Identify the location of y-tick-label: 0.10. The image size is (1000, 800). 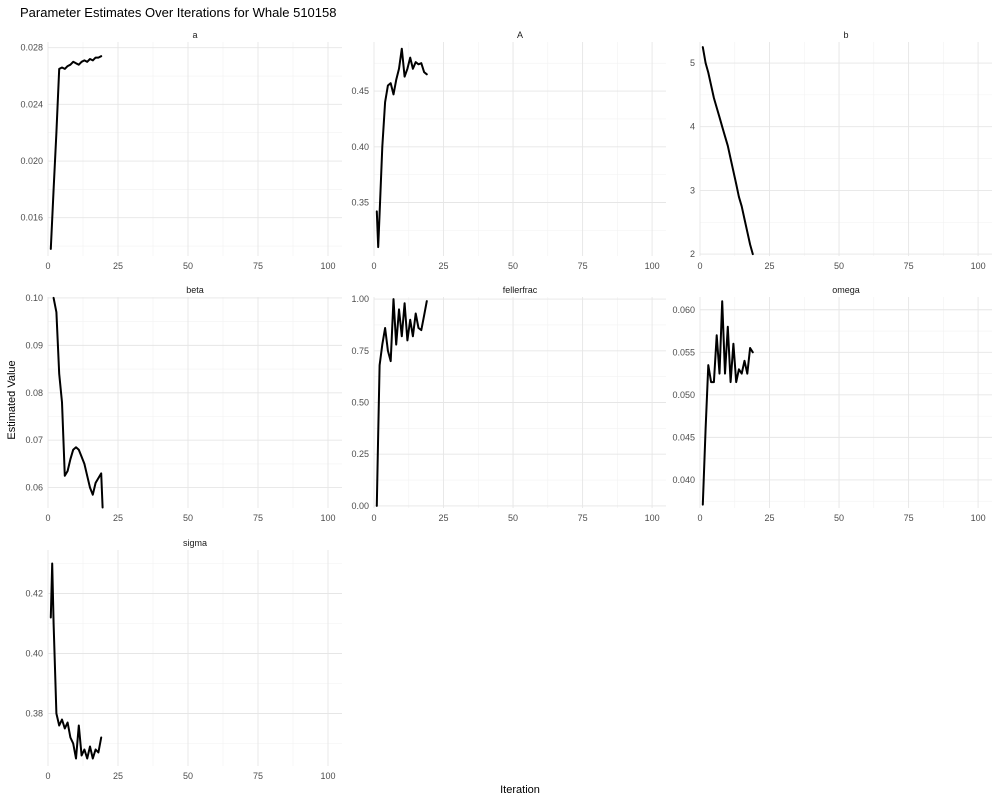
(34, 298).